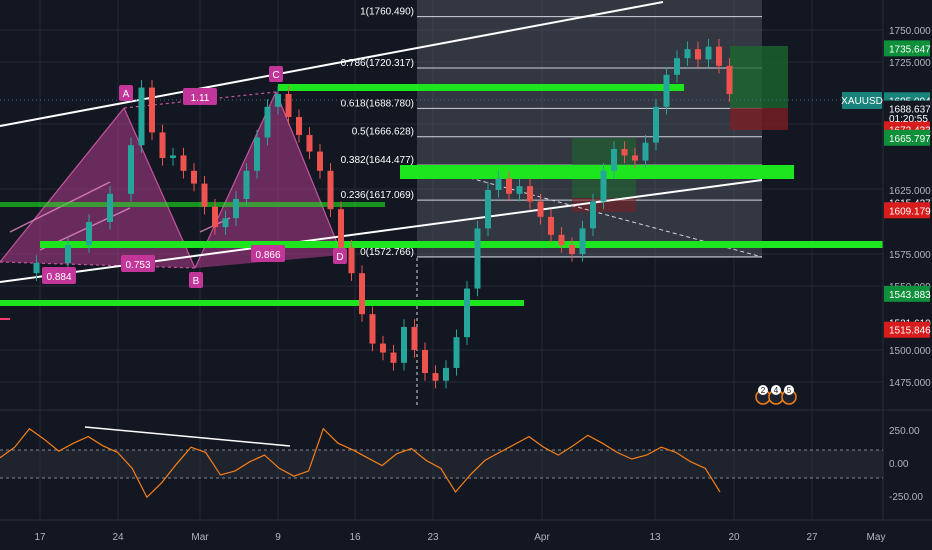 Image resolution: width=932 pixels, height=550 pixels. What do you see at coordinates (910, 383) in the screenshot?
I see `price-tick-label: 1475.000` at bounding box center [910, 383].